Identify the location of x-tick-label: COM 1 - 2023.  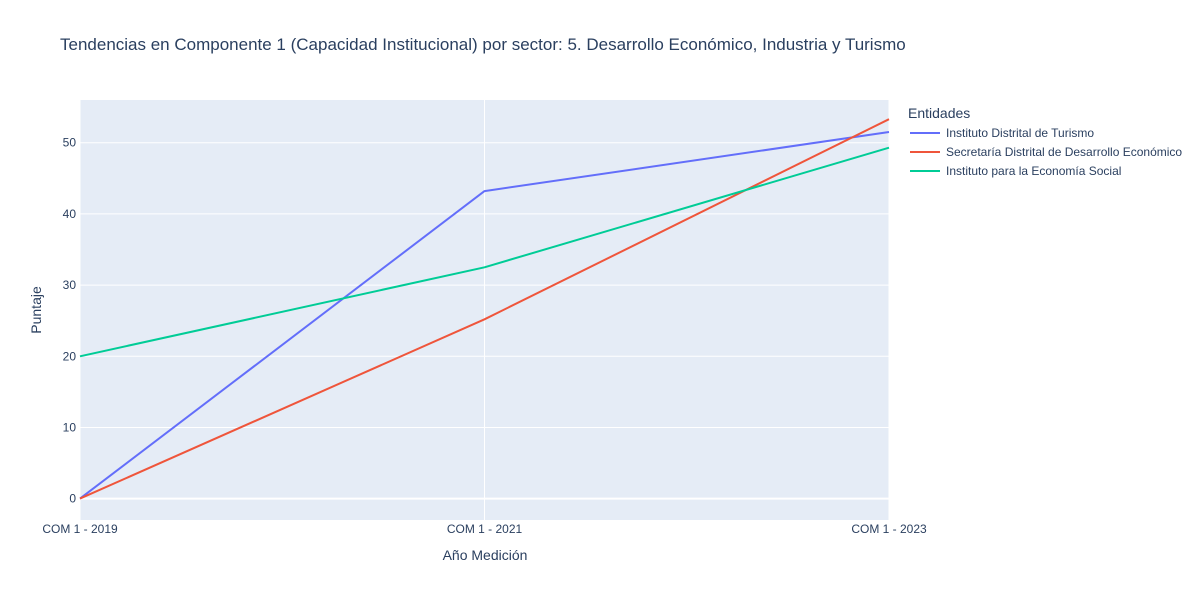
(889, 529).